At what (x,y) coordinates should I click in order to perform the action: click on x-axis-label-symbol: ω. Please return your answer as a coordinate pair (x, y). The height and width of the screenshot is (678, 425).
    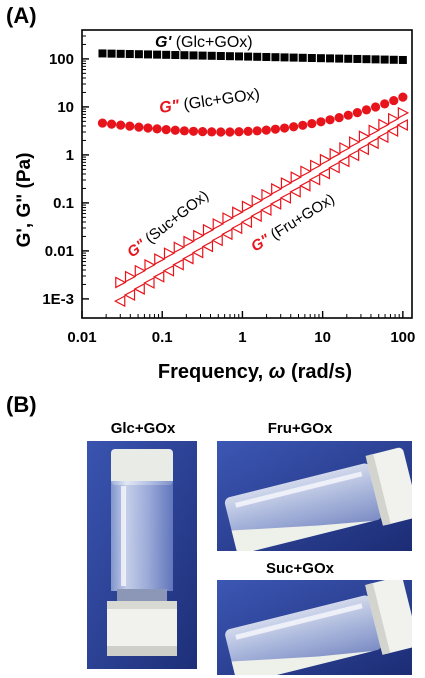
    Looking at the image, I should click on (277, 372).